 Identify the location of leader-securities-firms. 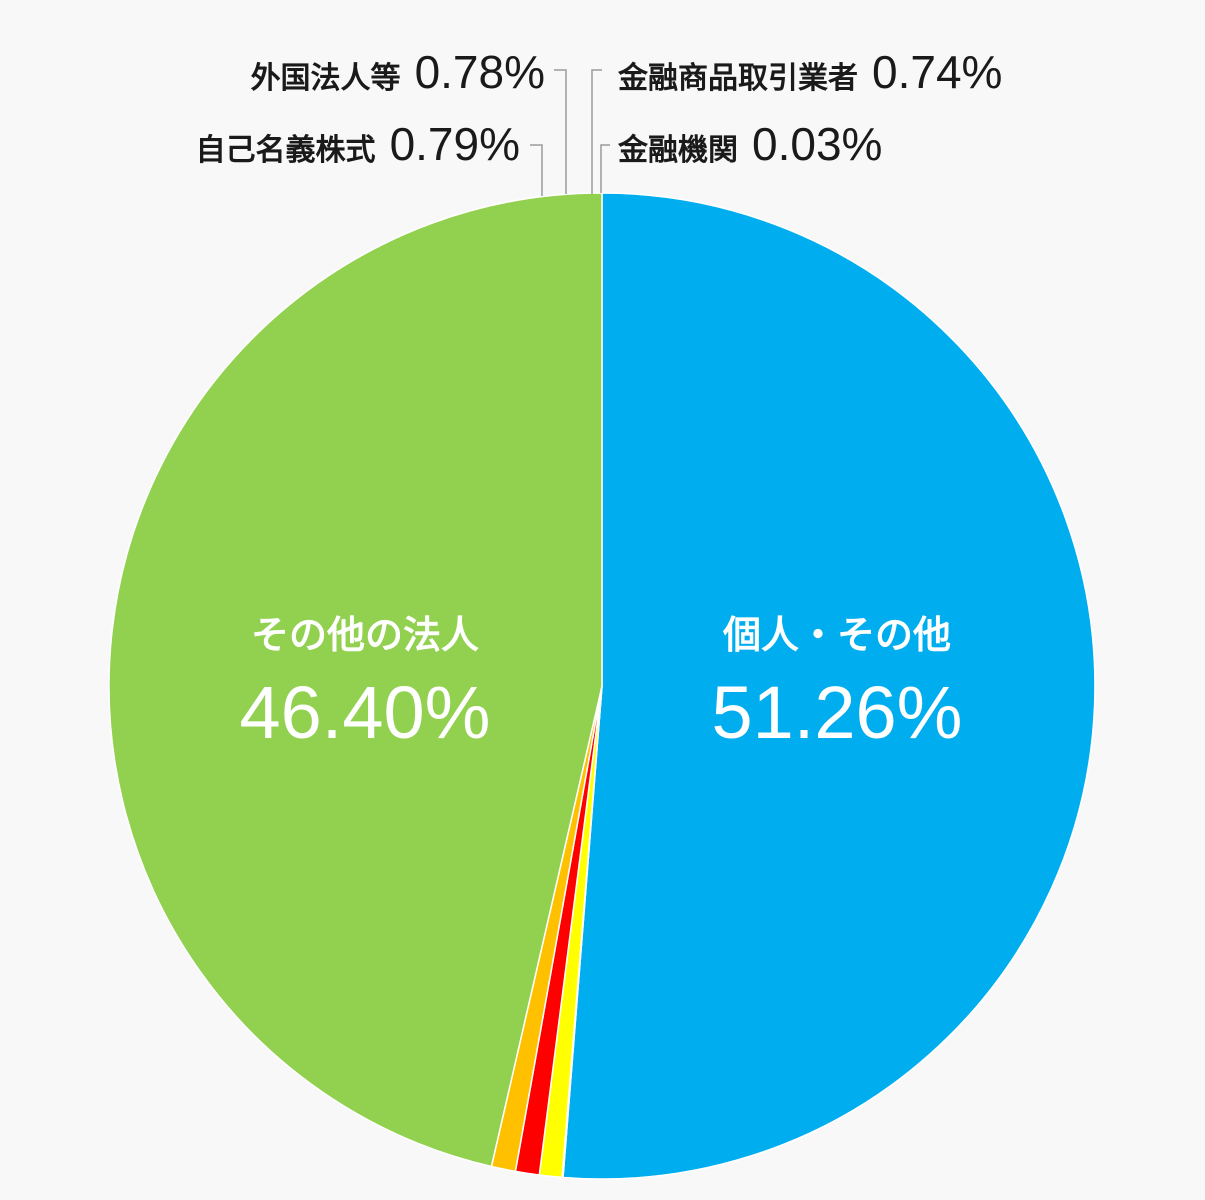
(596, 131).